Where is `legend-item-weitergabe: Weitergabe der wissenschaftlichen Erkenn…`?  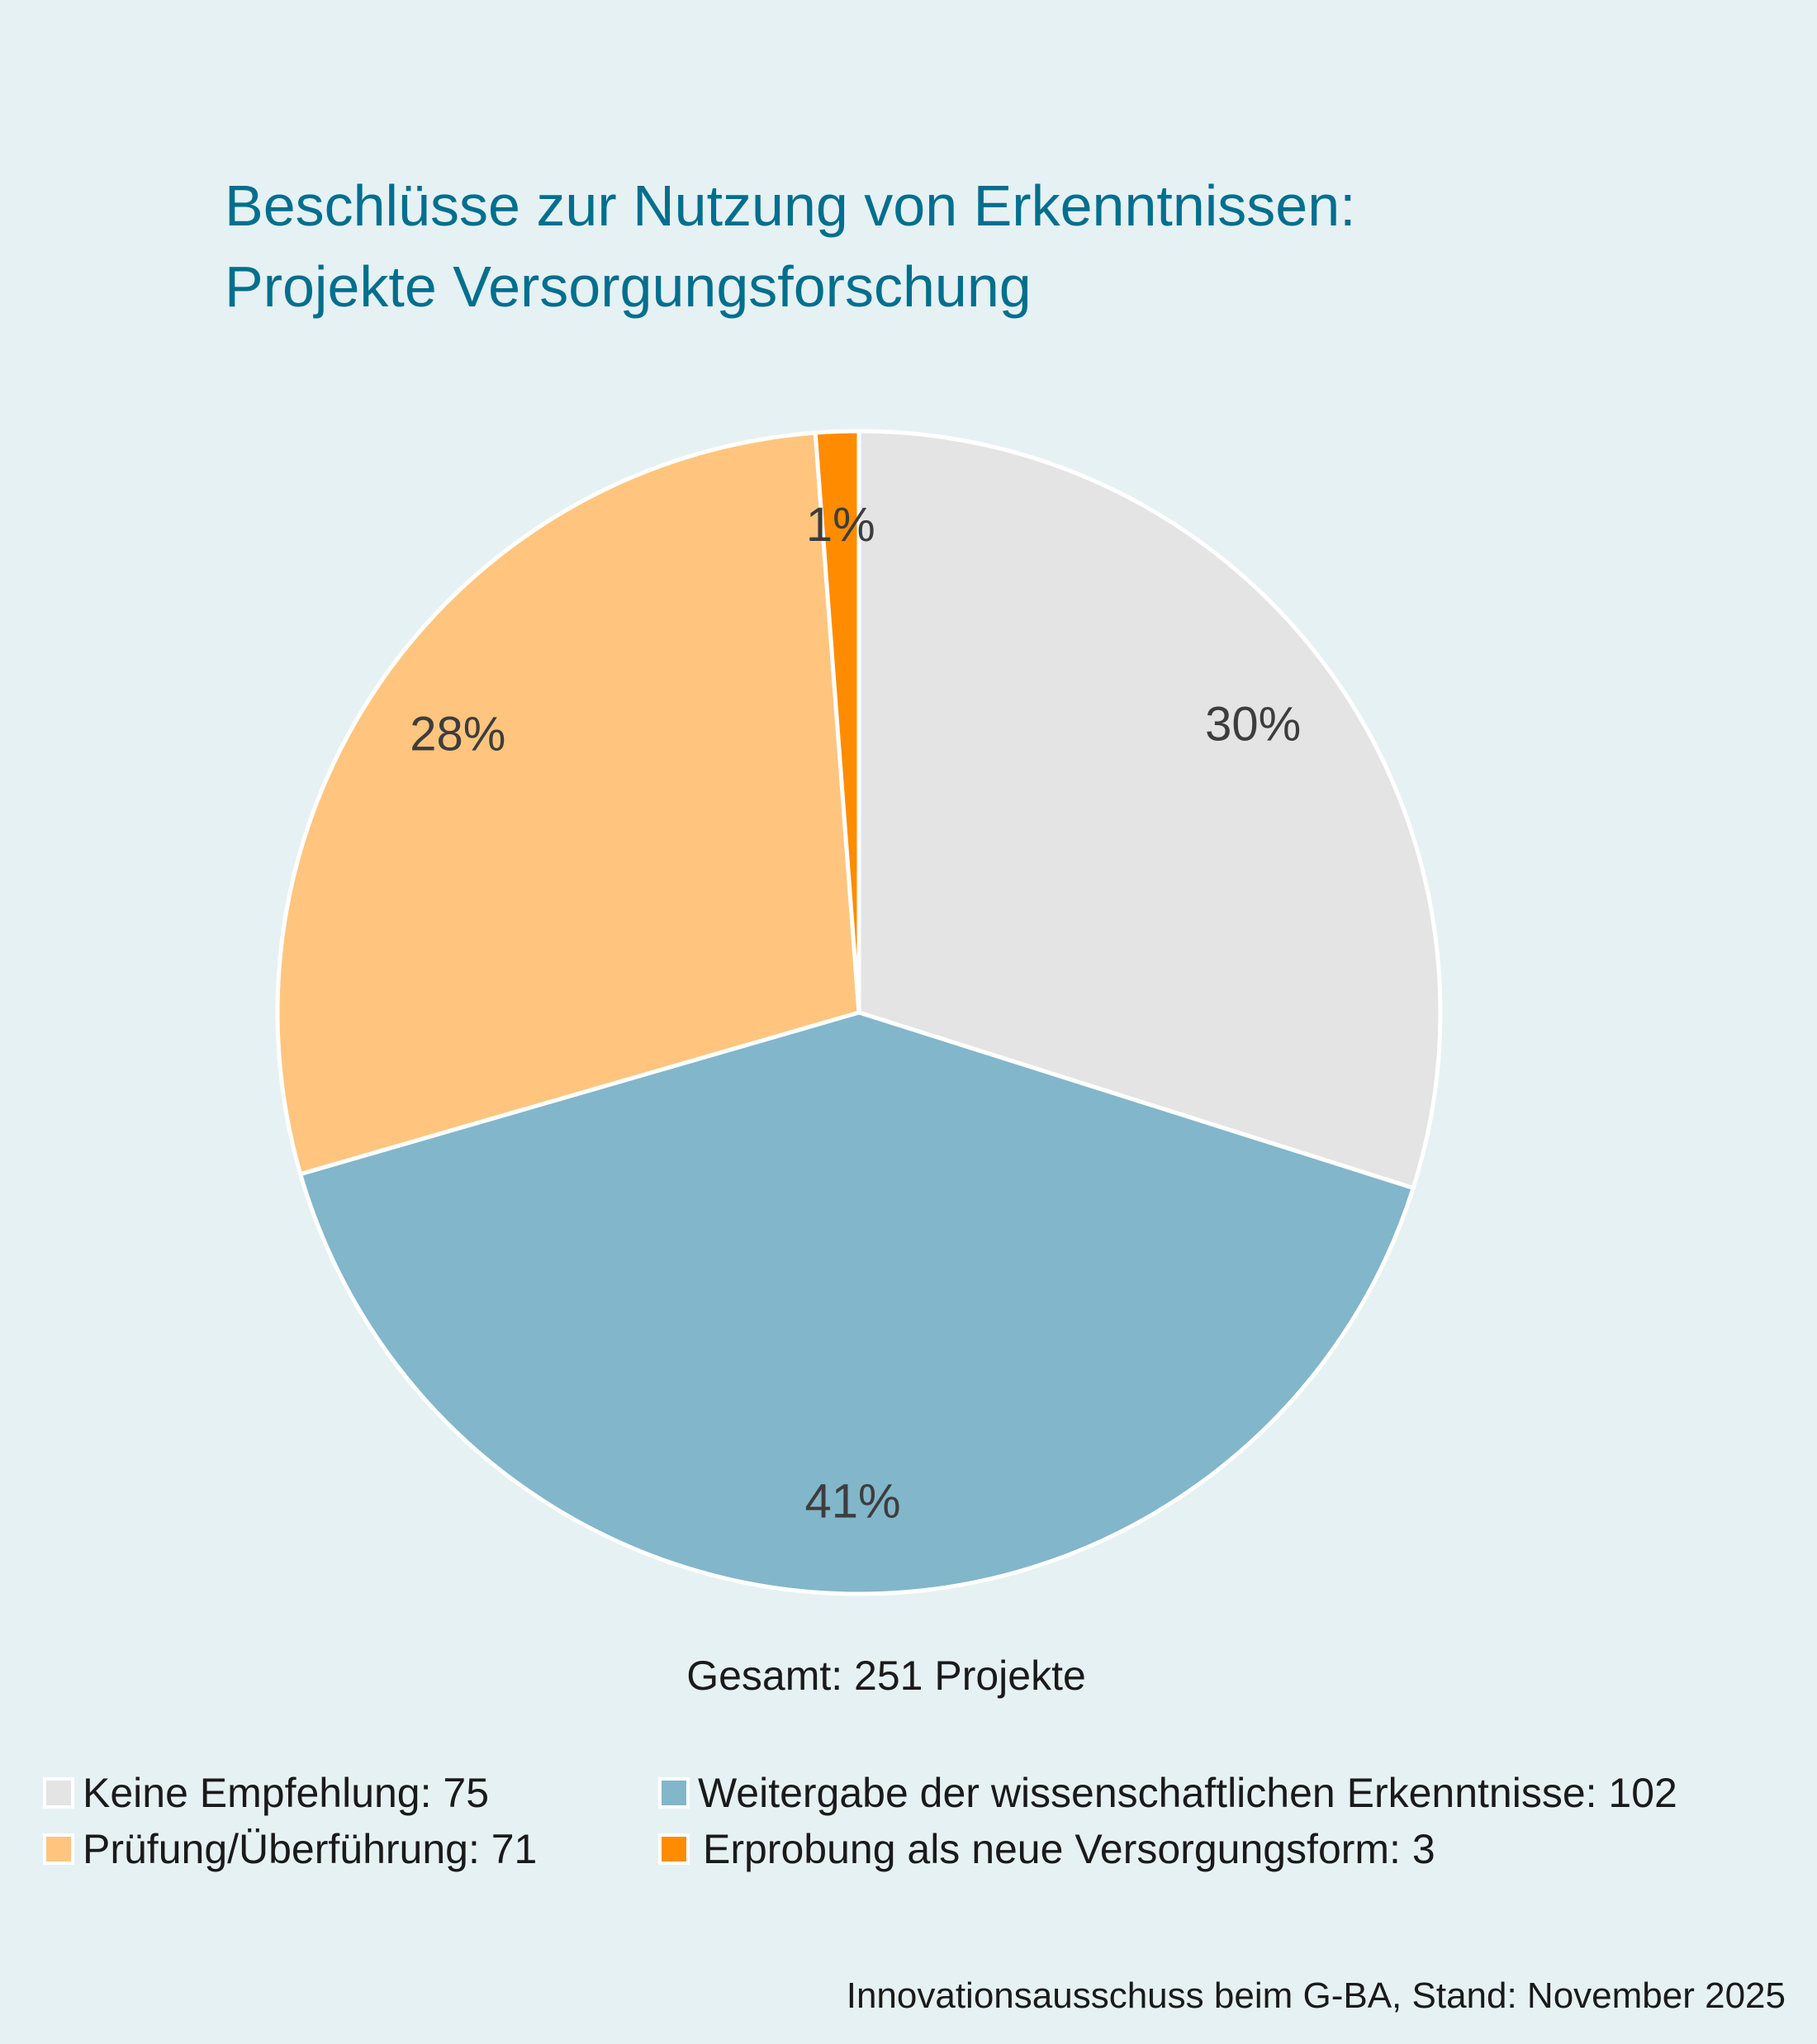
legend-item-weitergabe: Weitergabe der wissenschaftlichen Erkenn… is located at coordinates (1167, 1793).